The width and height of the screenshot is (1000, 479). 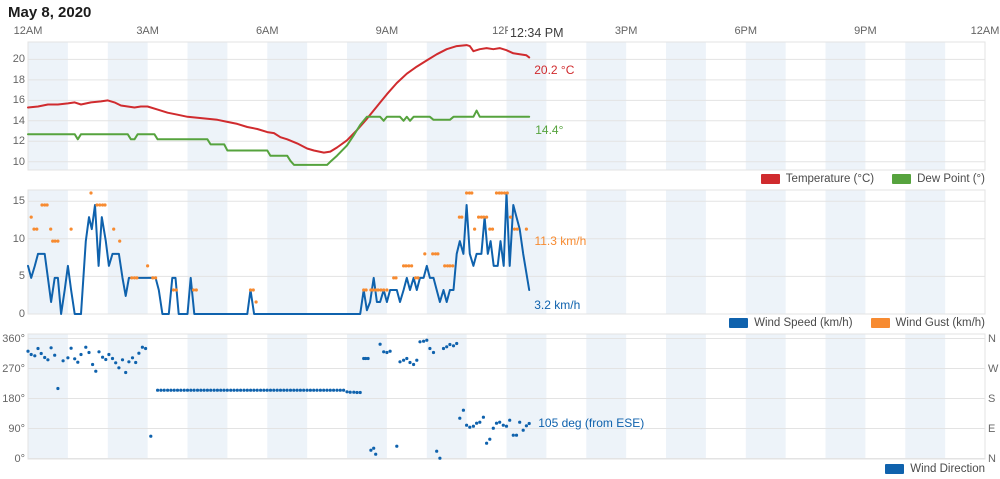 What do you see at coordinates (951, 179) in the screenshot?
I see `dew-point-legend-label: Dew Point (°)` at bounding box center [951, 179].